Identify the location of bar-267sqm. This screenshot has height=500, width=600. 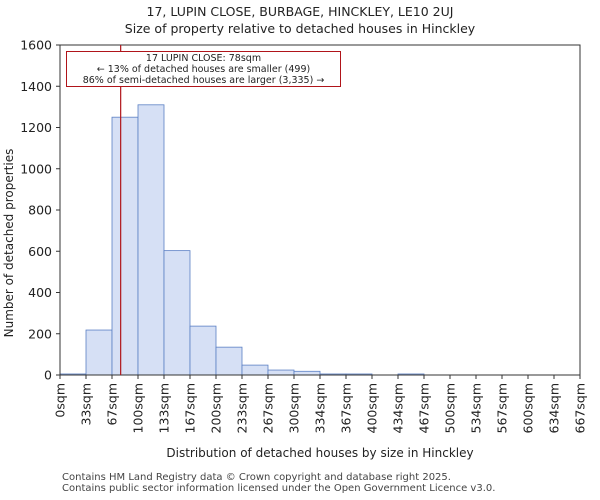
(281, 372).